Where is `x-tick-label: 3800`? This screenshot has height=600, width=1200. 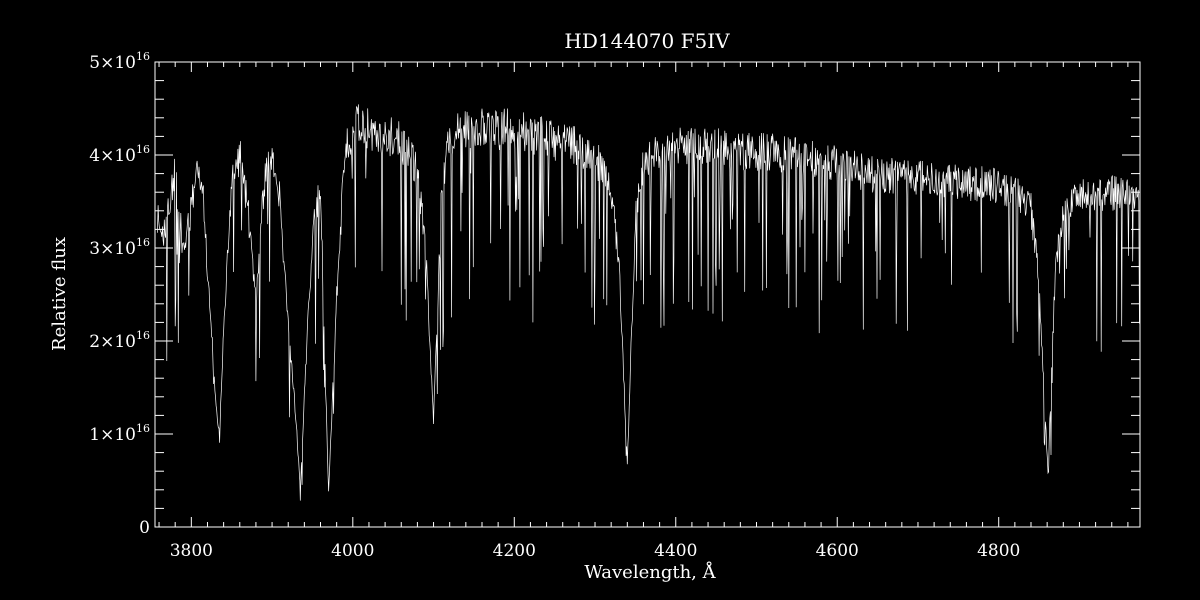
x-tick-label: 3800 is located at coordinates (191, 551).